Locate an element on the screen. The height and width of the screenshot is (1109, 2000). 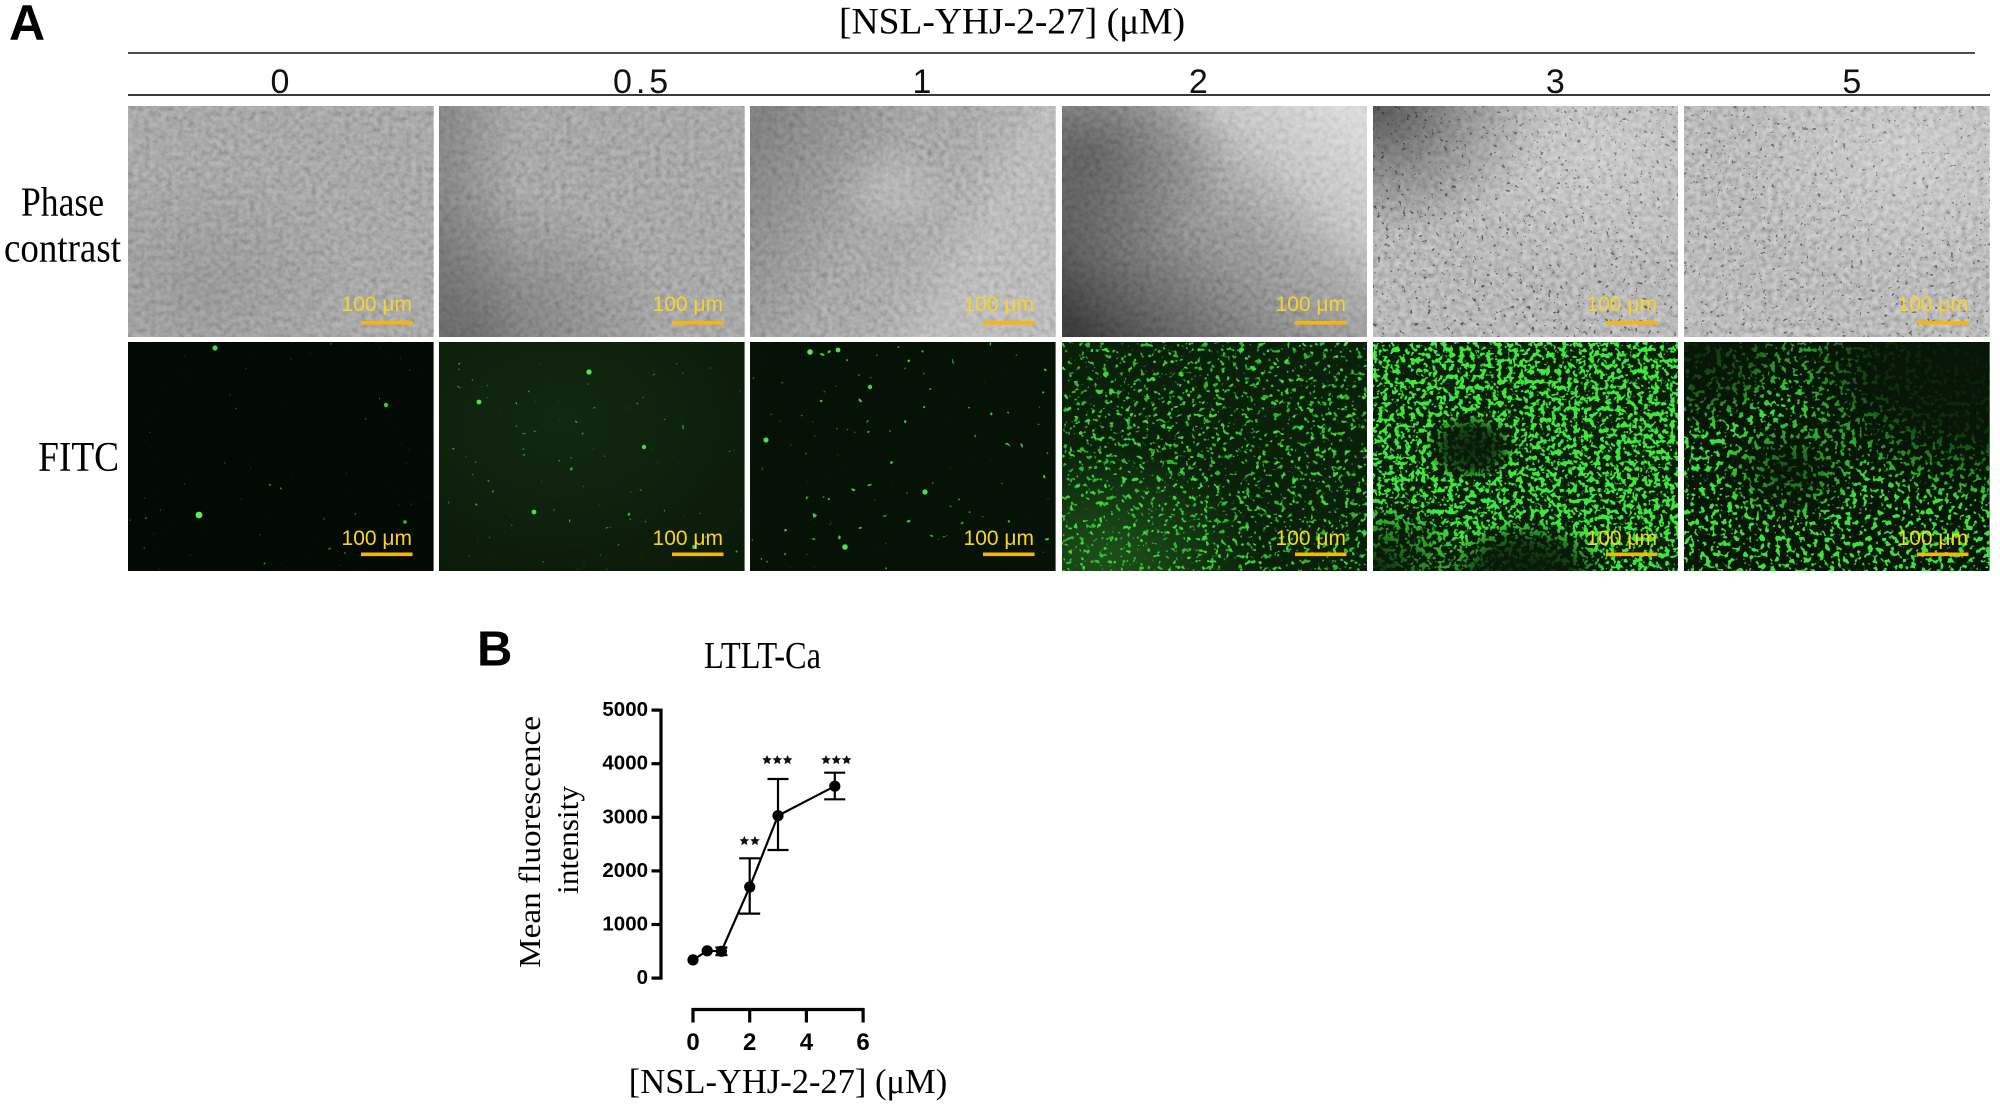
svg-text: Mean fluorescence is located at coordinates (530, 842).